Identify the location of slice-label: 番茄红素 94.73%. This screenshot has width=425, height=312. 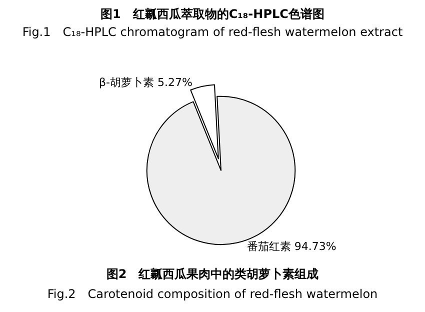
(291, 247).